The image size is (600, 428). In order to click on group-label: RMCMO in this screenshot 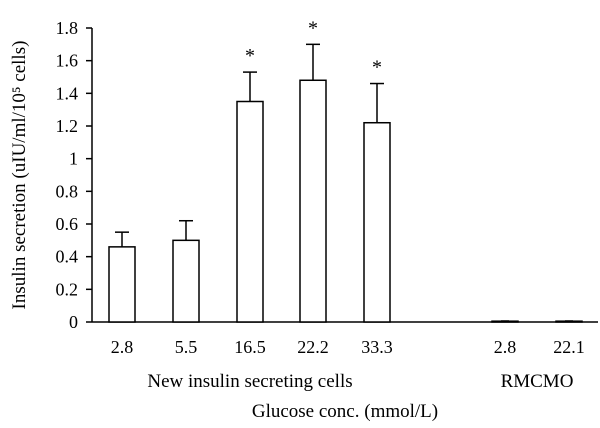, I will do `click(537, 381)`.